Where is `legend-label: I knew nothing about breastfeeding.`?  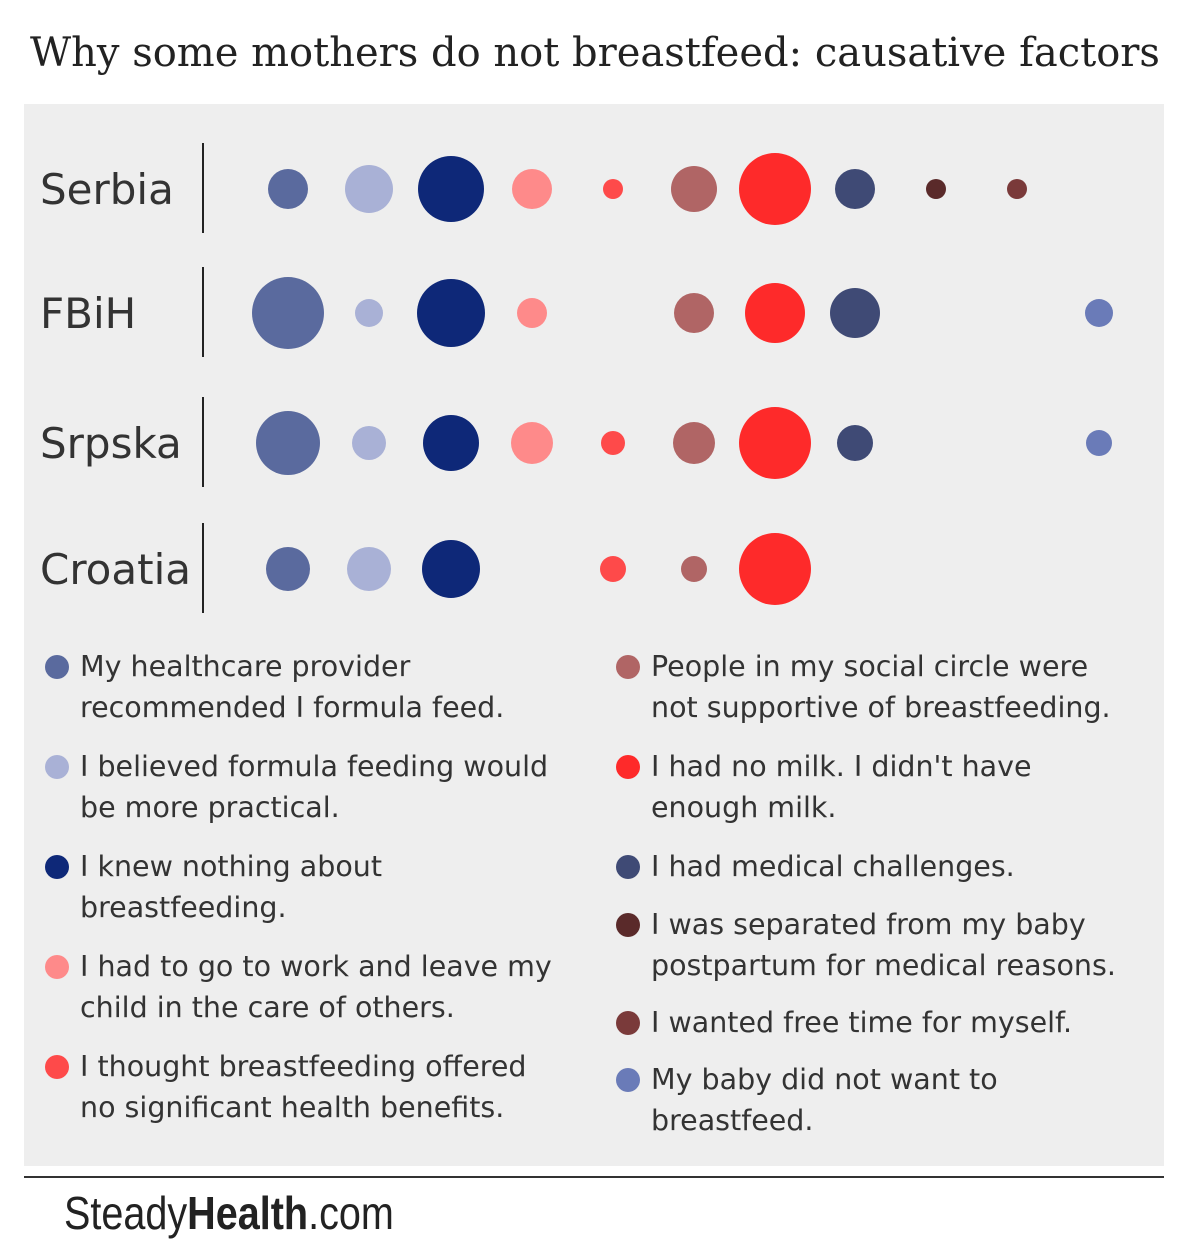
legend-label: I knew nothing about breastfeeding. is located at coordinates (231, 887).